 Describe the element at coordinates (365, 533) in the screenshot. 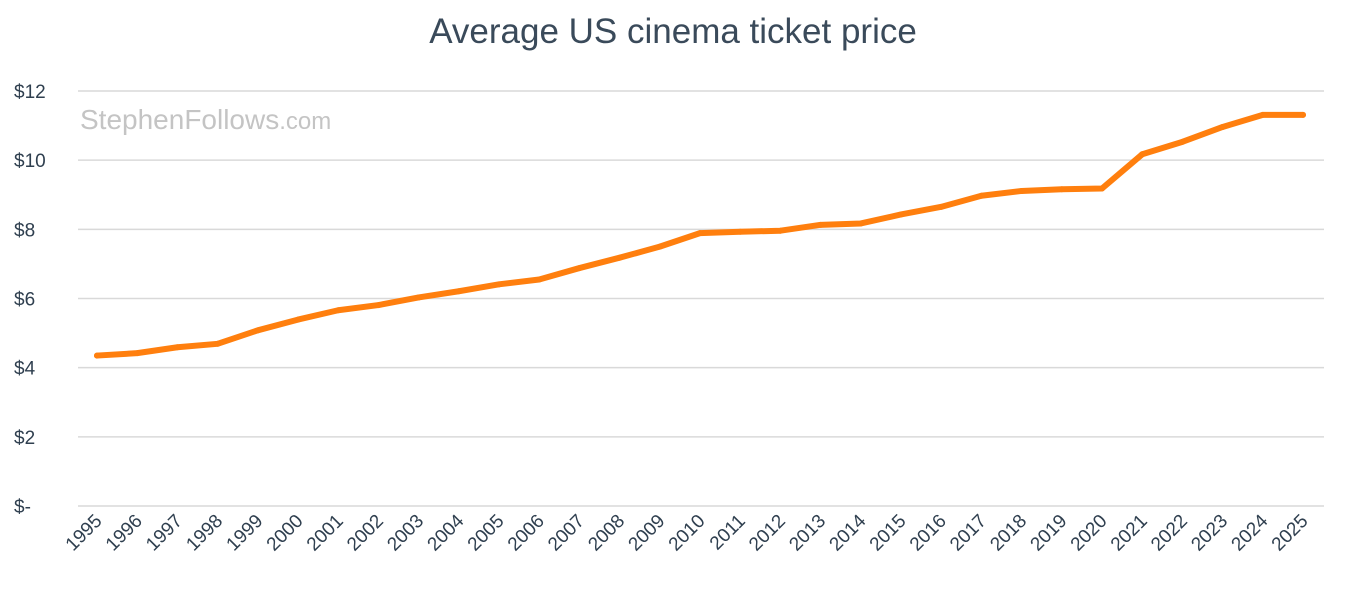

I see `x-tick-label: 2002` at that location.